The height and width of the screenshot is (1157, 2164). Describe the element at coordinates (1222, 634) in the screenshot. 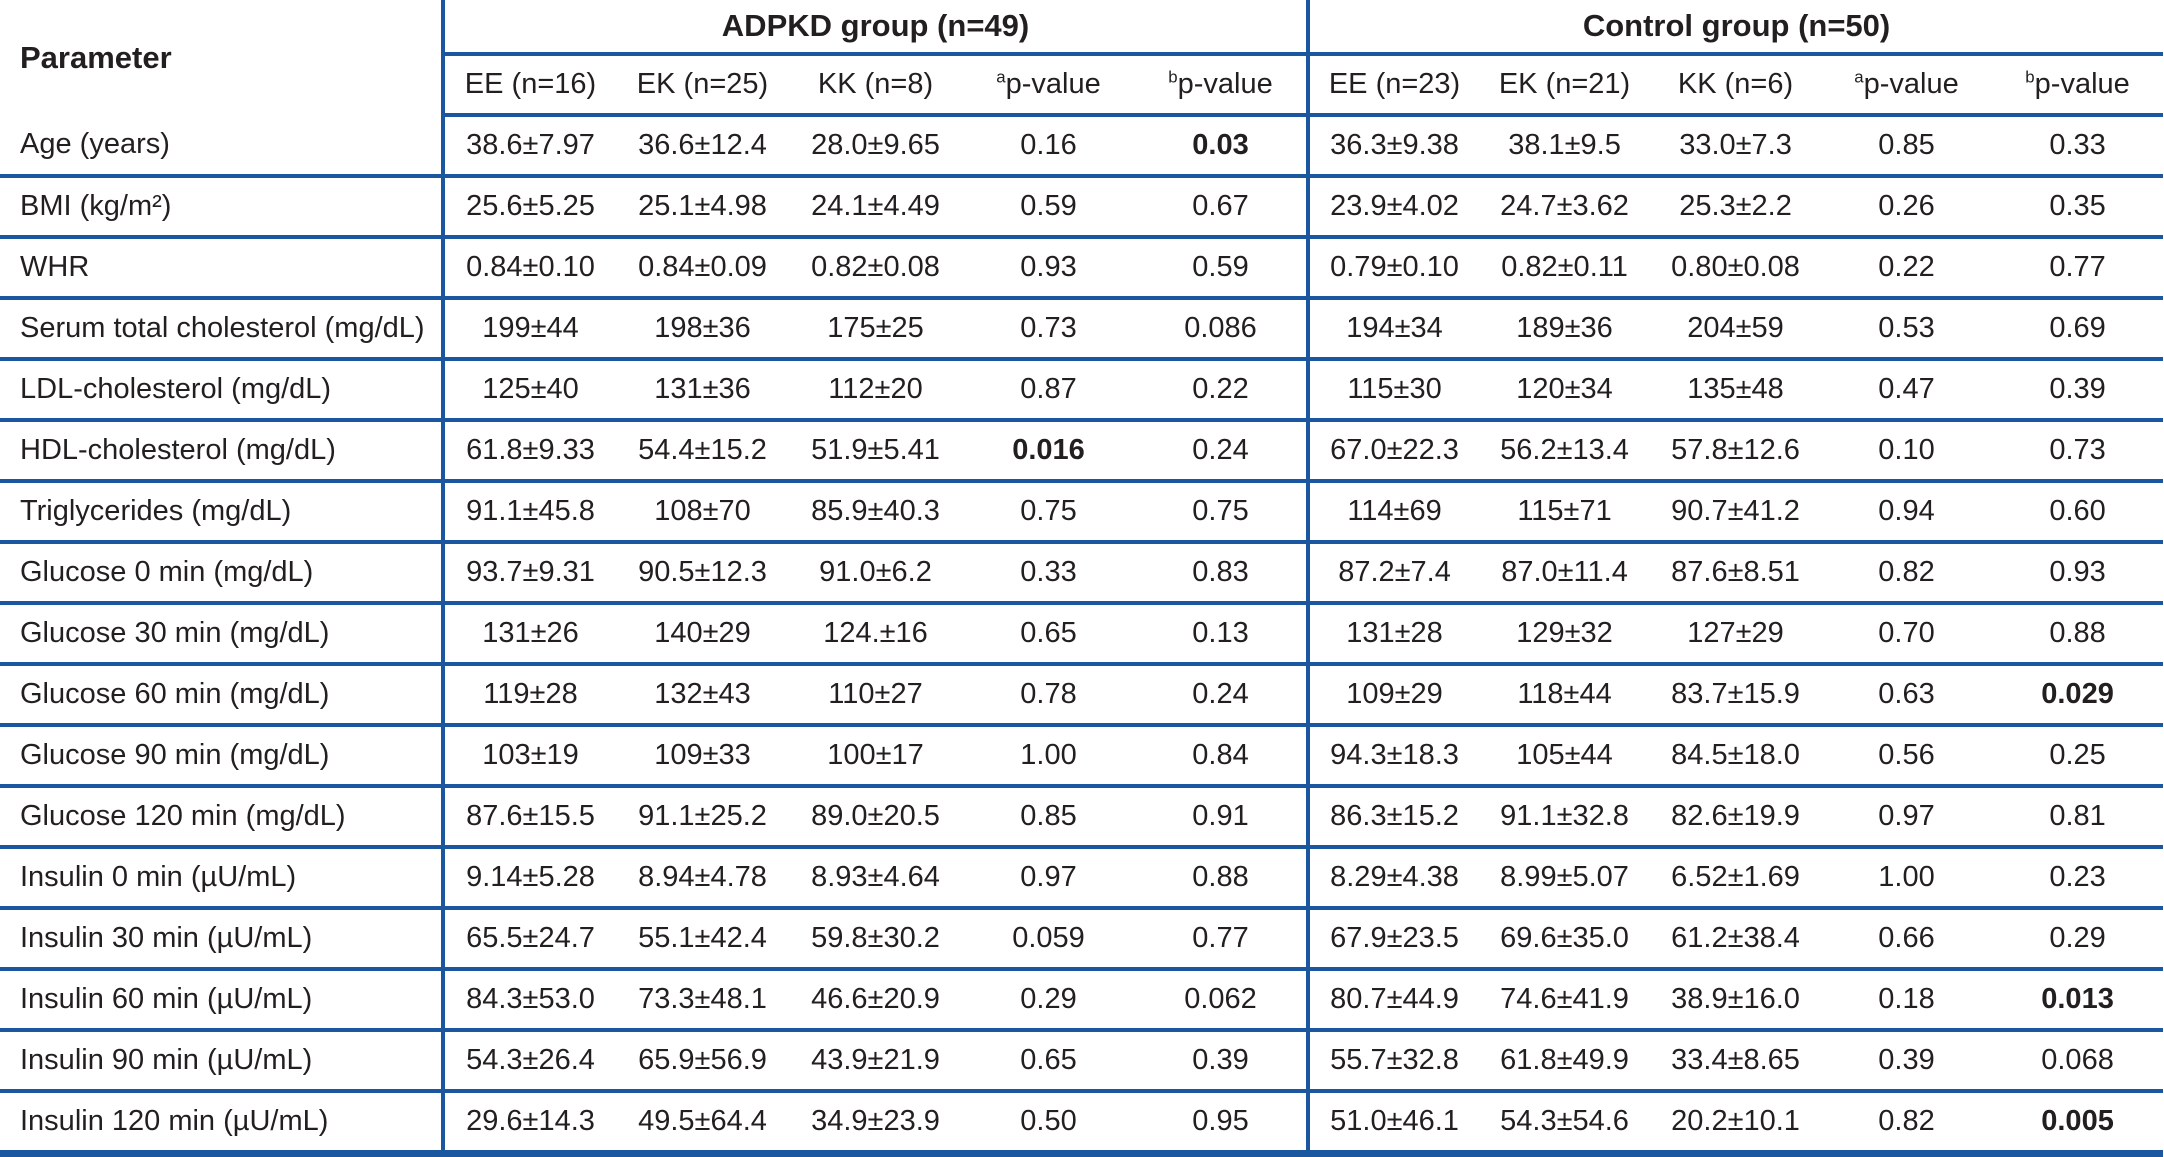

I see `p-value-cell: 0.13` at that location.